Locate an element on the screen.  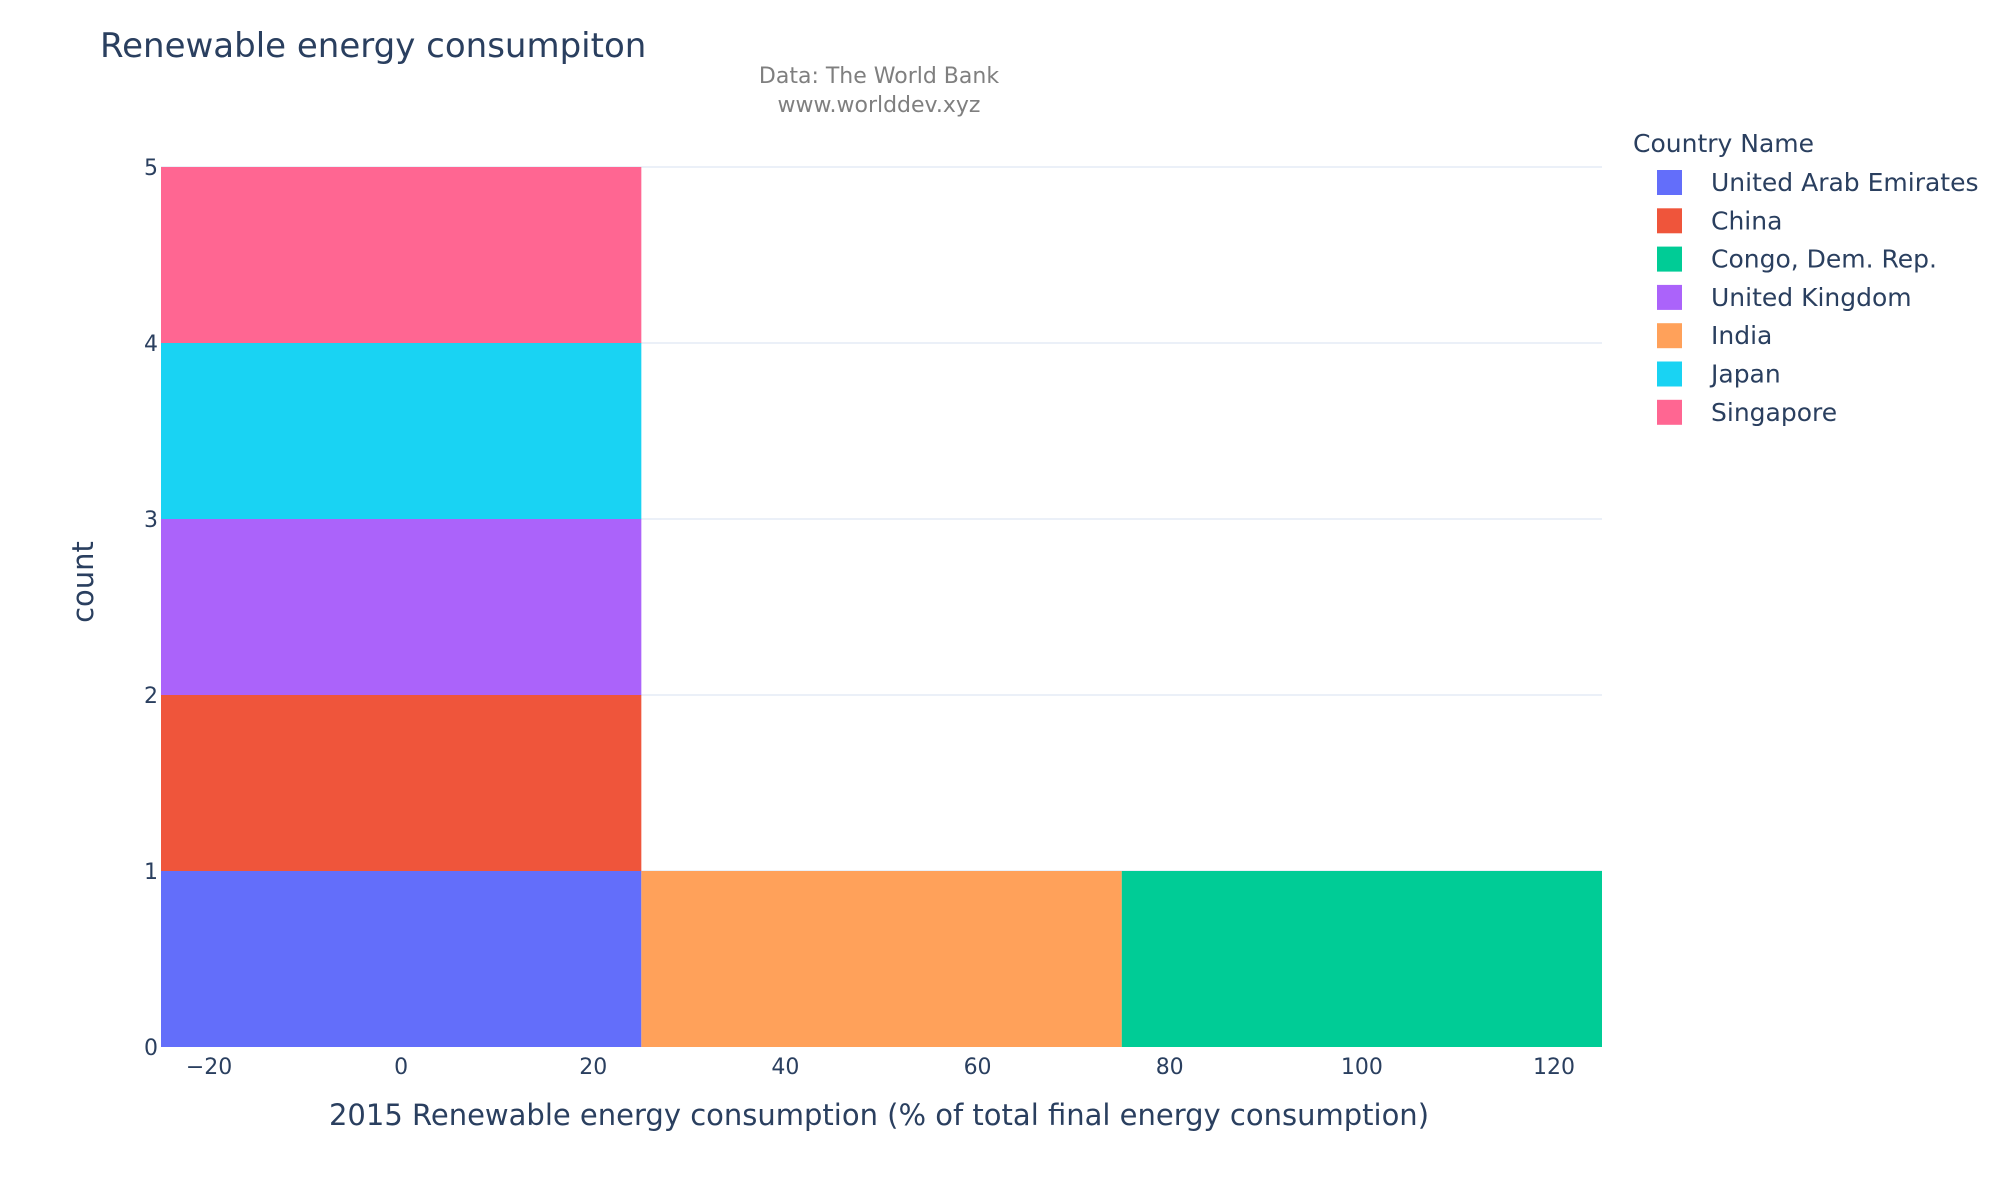
legend-item-china: China is located at coordinates (1719, 220).